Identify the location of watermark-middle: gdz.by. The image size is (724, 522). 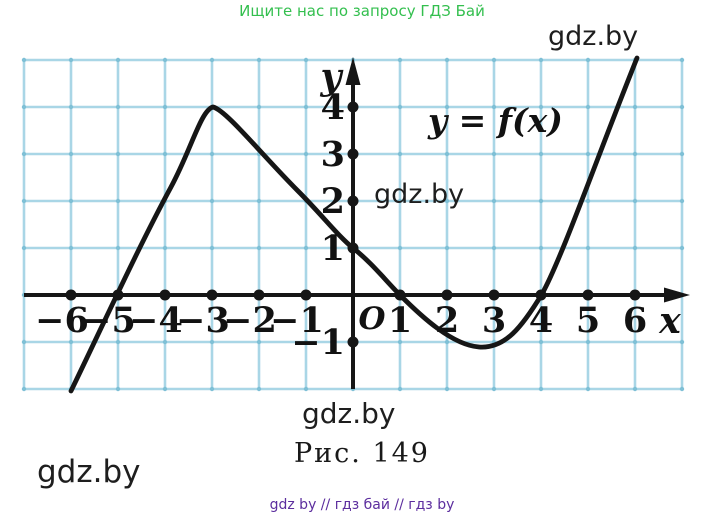
(419, 194).